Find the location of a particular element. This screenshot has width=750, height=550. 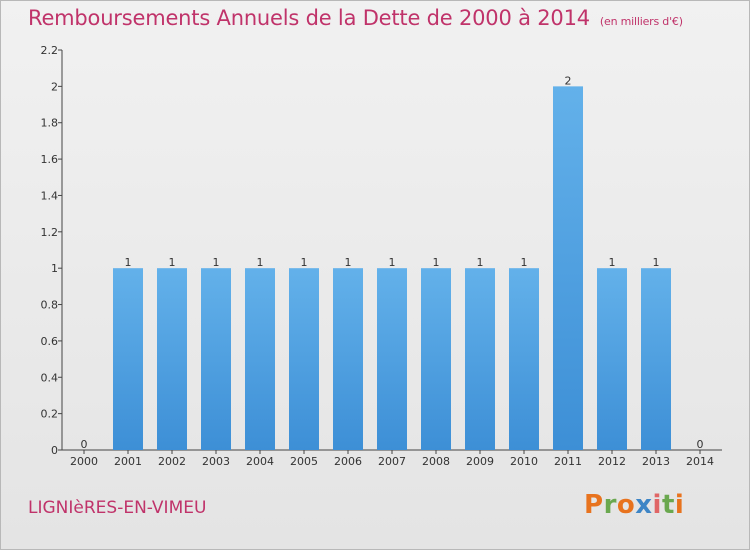

y-tick-label: 0.8 is located at coordinates (50, 305).